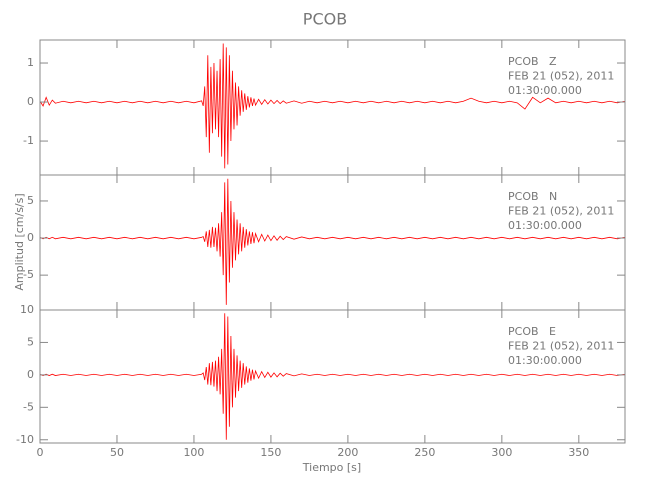  What do you see at coordinates (40, 452) in the screenshot?
I see `x-tick-label: 0` at bounding box center [40, 452].